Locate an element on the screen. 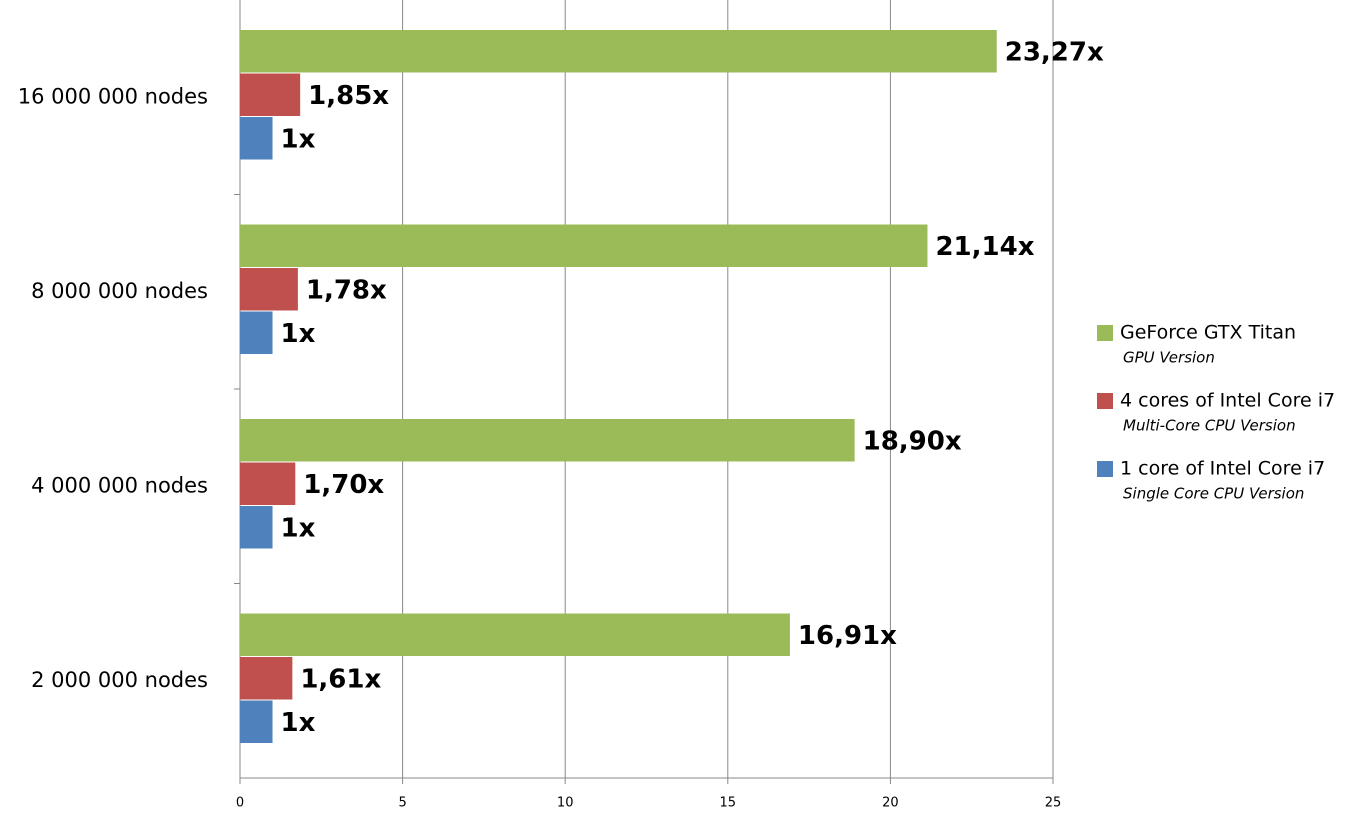 The image size is (1356, 821). x-tick-label: 15 is located at coordinates (728, 803).